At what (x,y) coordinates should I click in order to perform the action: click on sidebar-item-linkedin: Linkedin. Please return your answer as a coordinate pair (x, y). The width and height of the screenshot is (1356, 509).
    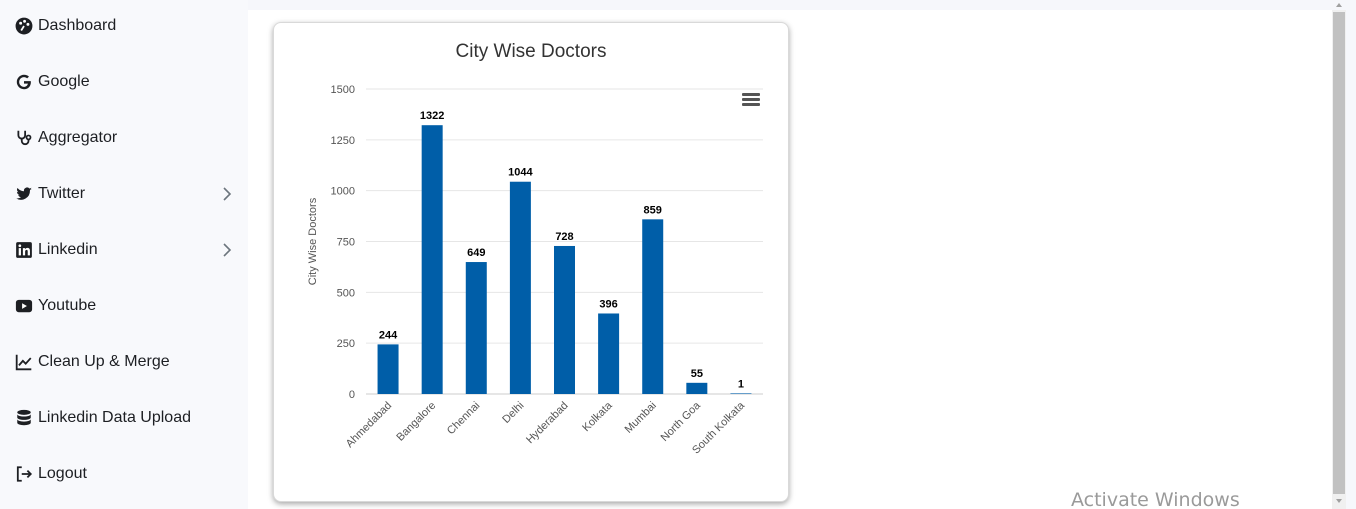
    Looking at the image, I should click on (125, 250).